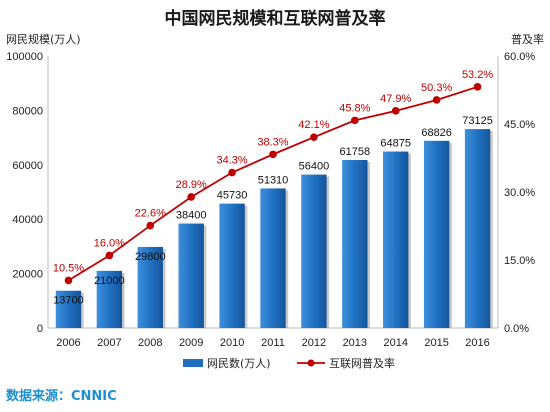  I want to click on x-tick-label: 2010, so click(232, 343).